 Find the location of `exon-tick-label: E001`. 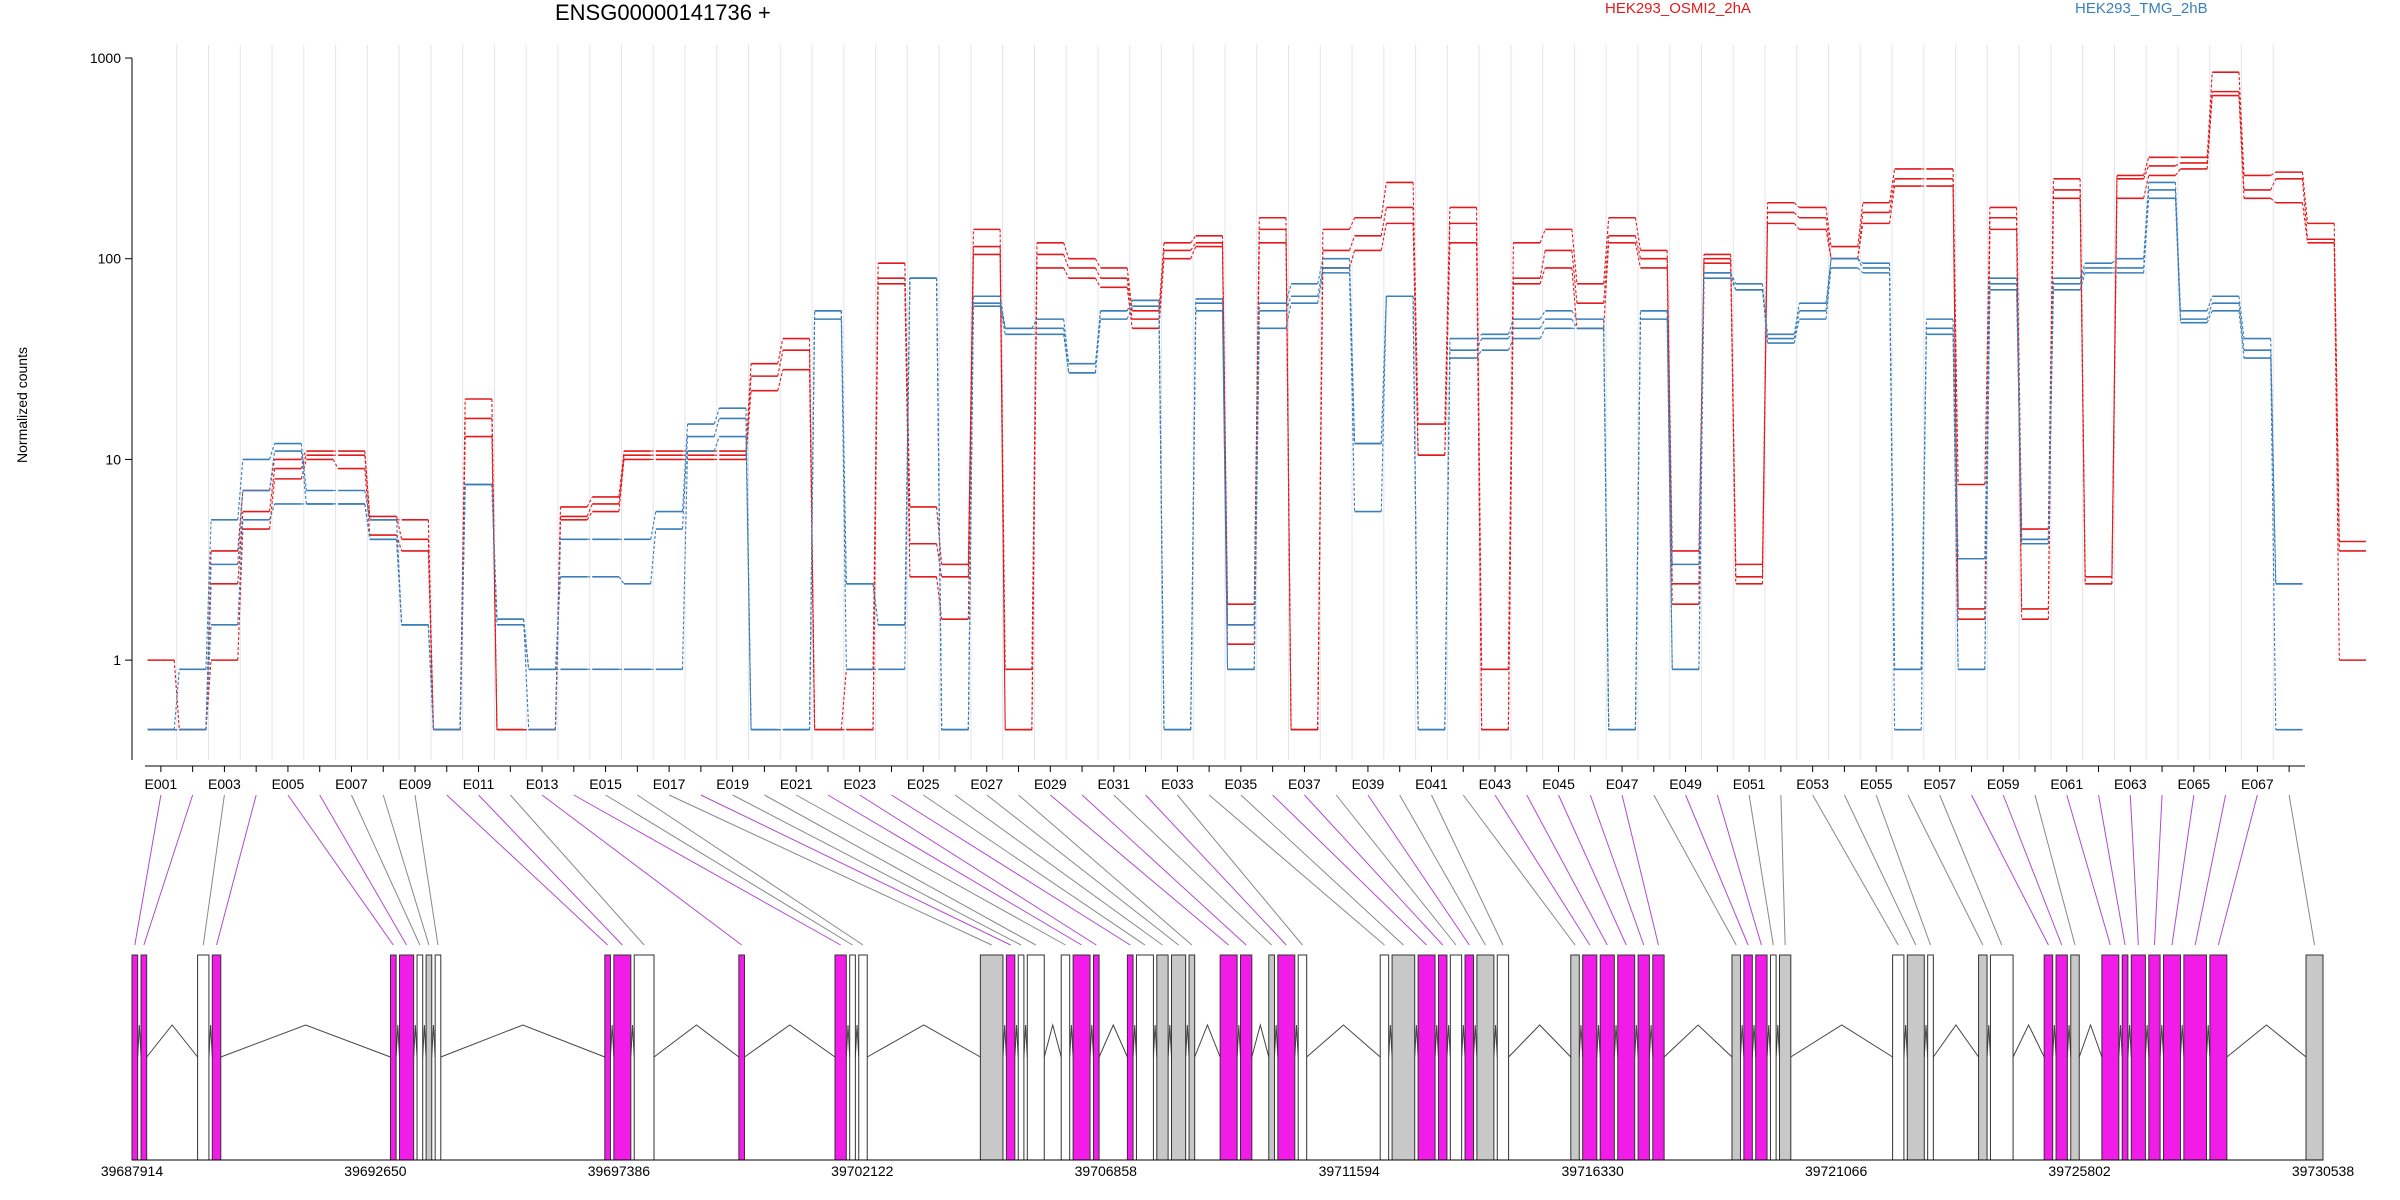

exon-tick-label: E001 is located at coordinates (161, 784).